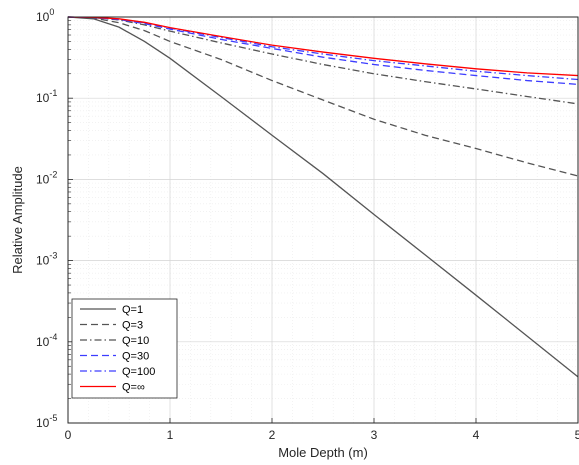  What do you see at coordinates (45, 15) in the screenshot?
I see `y-tick-label: 10⁰` at bounding box center [45, 15].